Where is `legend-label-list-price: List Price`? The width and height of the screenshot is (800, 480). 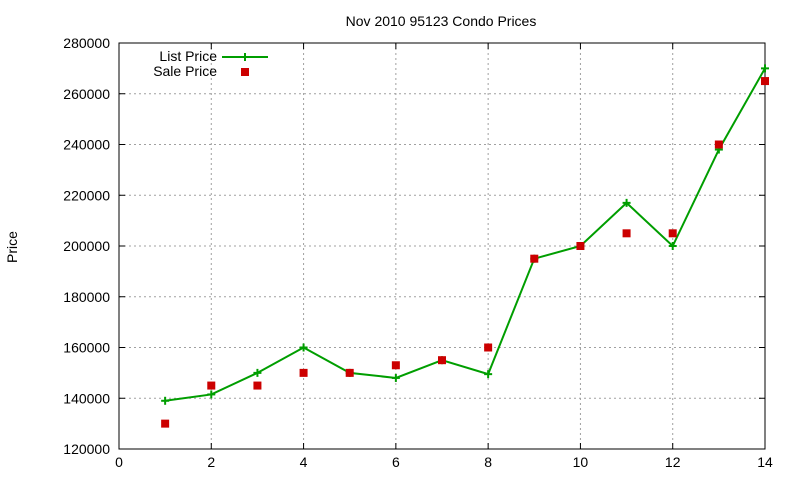 legend-label-list-price: List Price is located at coordinates (188, 56).